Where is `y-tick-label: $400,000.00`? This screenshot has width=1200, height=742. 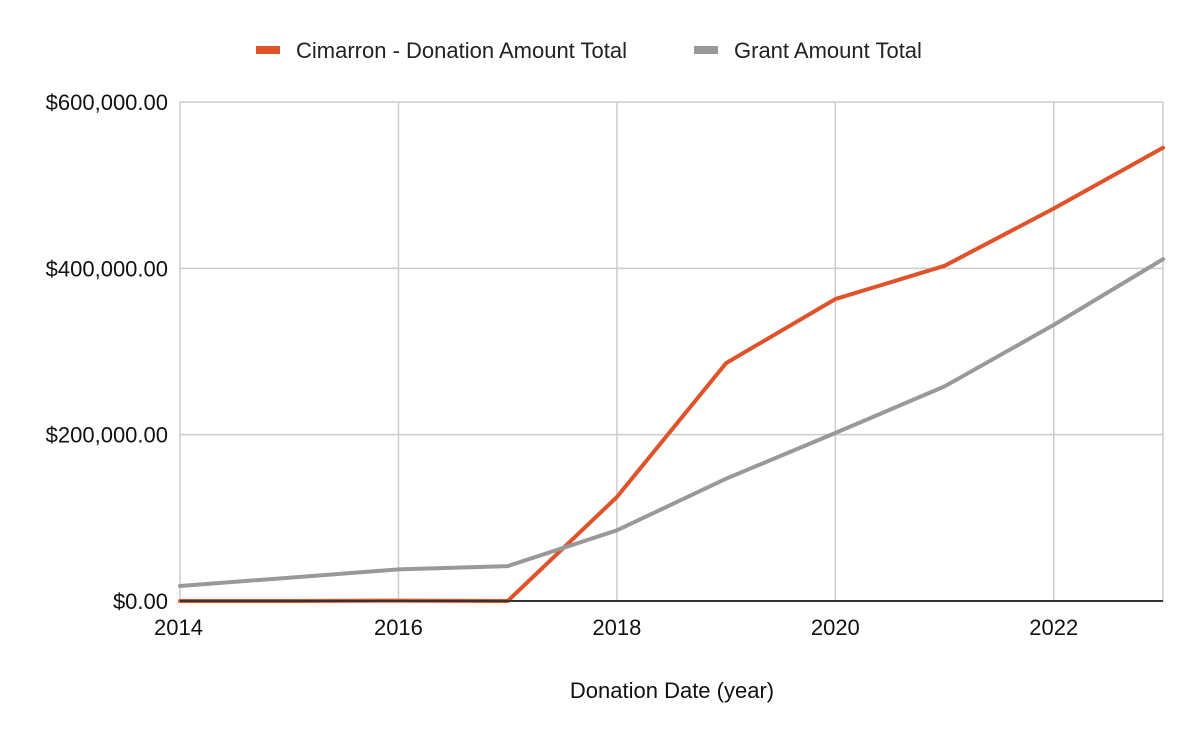 y-tick-label: $400,000.00 is located at coordinates (107, 268).